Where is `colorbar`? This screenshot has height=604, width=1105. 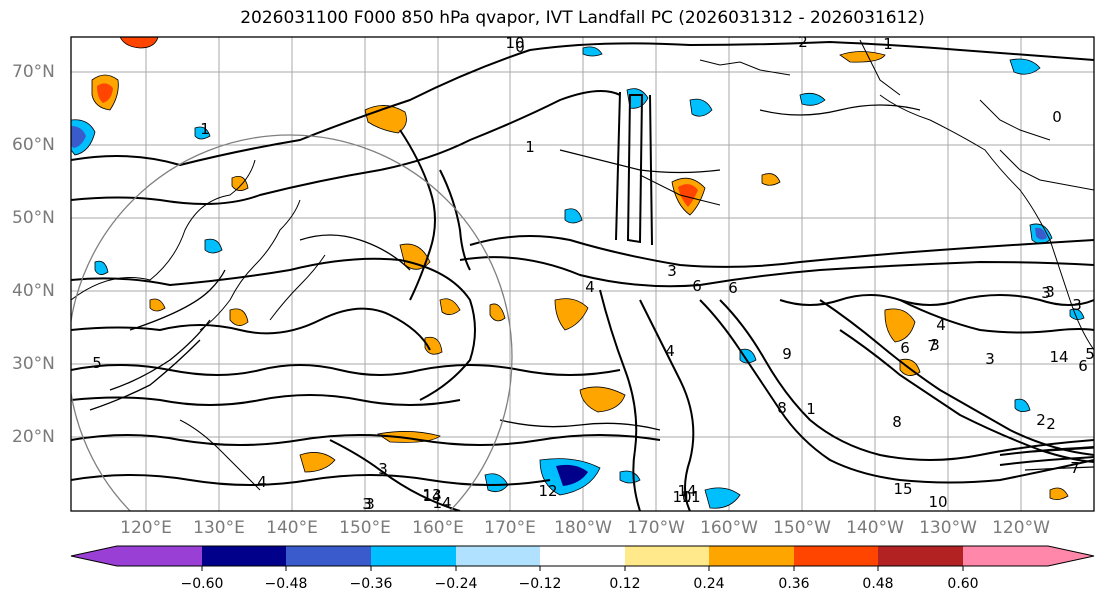
colorbar is located at coordinates (582, 558).